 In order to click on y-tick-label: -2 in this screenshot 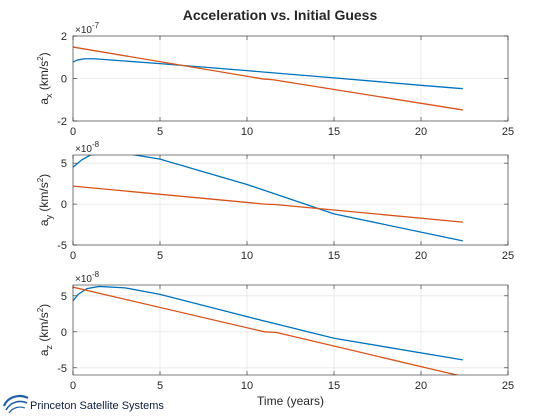, I will do `click(62, 122)`.